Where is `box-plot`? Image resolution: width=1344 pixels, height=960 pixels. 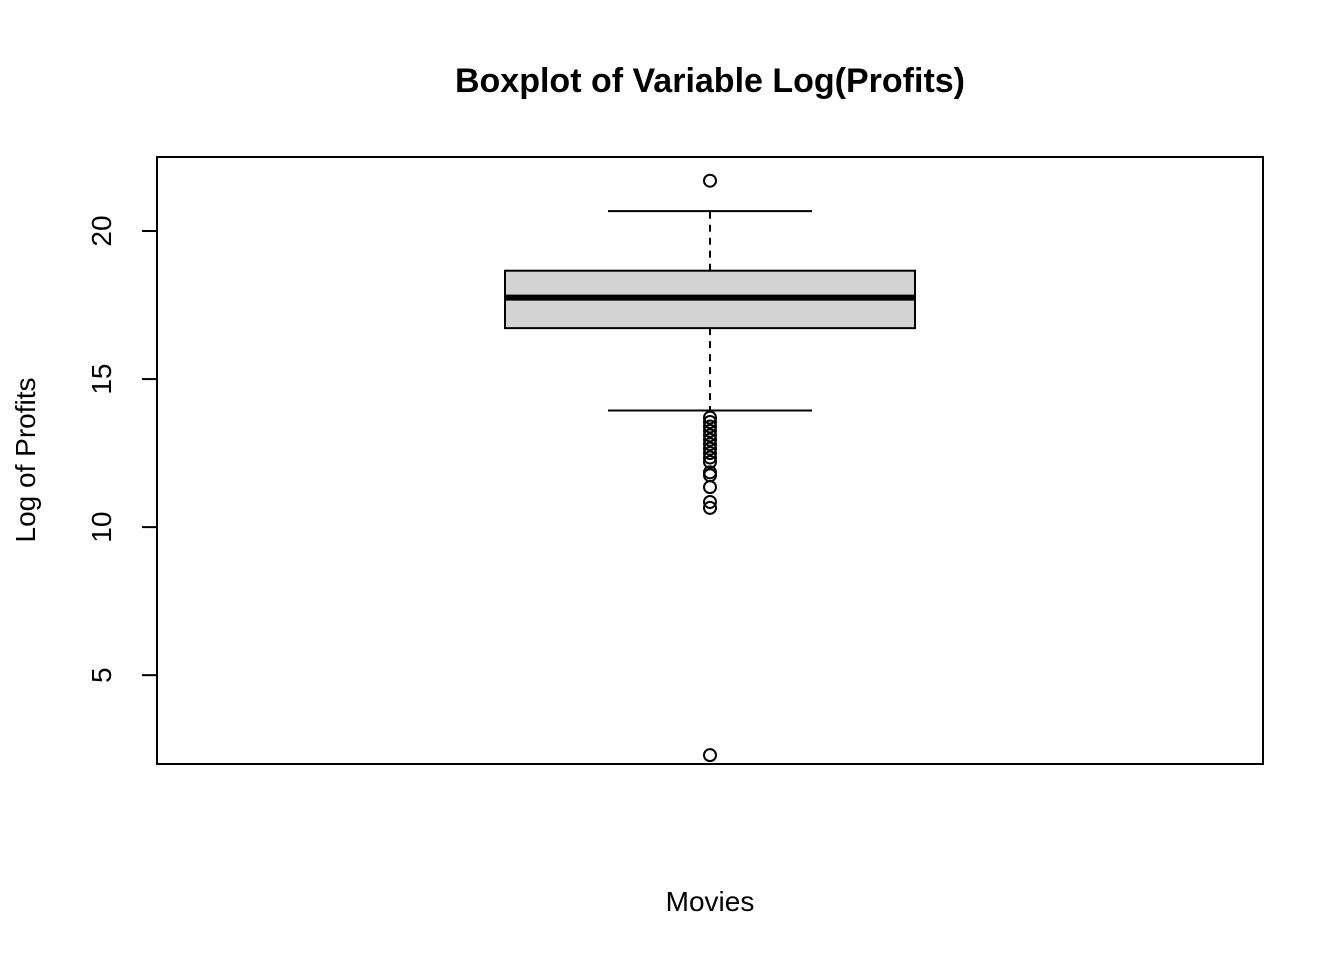 box-plot is located at coordinates (710, 311).